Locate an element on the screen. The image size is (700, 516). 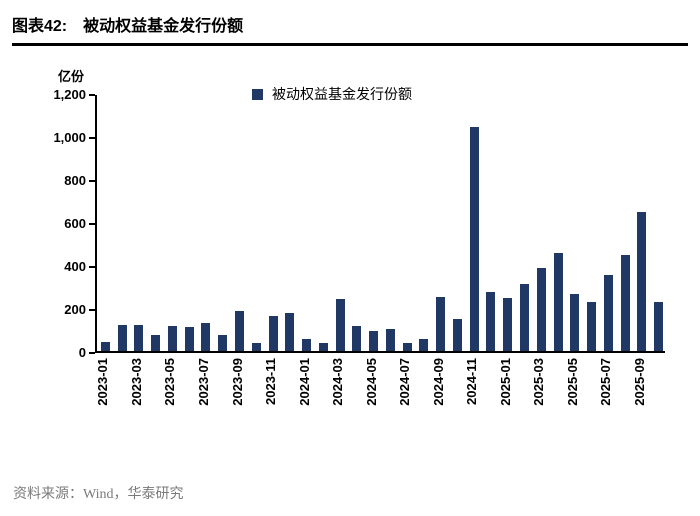
x-tick-label: 2023-09 is located at coordinates (237, 382).